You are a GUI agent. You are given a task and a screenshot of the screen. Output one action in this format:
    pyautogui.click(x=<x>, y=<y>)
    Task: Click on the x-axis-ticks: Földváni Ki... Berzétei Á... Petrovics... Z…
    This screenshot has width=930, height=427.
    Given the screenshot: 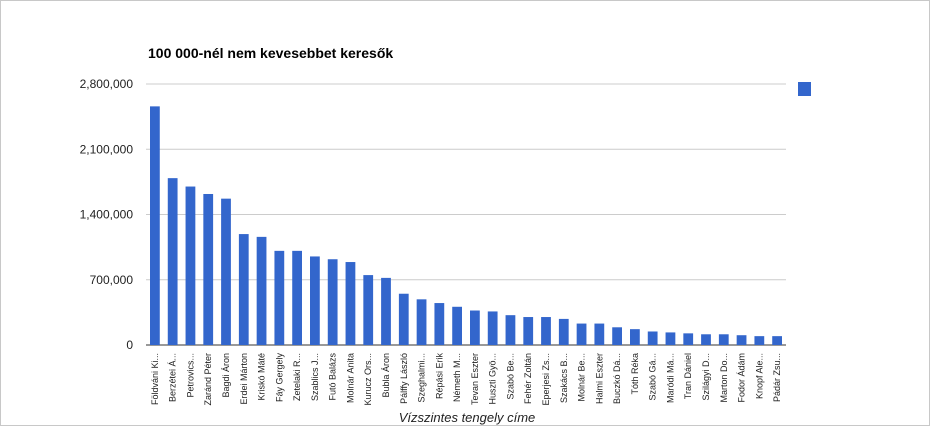 What is the action you would take?
    pyautogui.click(x=466, y=379)
    